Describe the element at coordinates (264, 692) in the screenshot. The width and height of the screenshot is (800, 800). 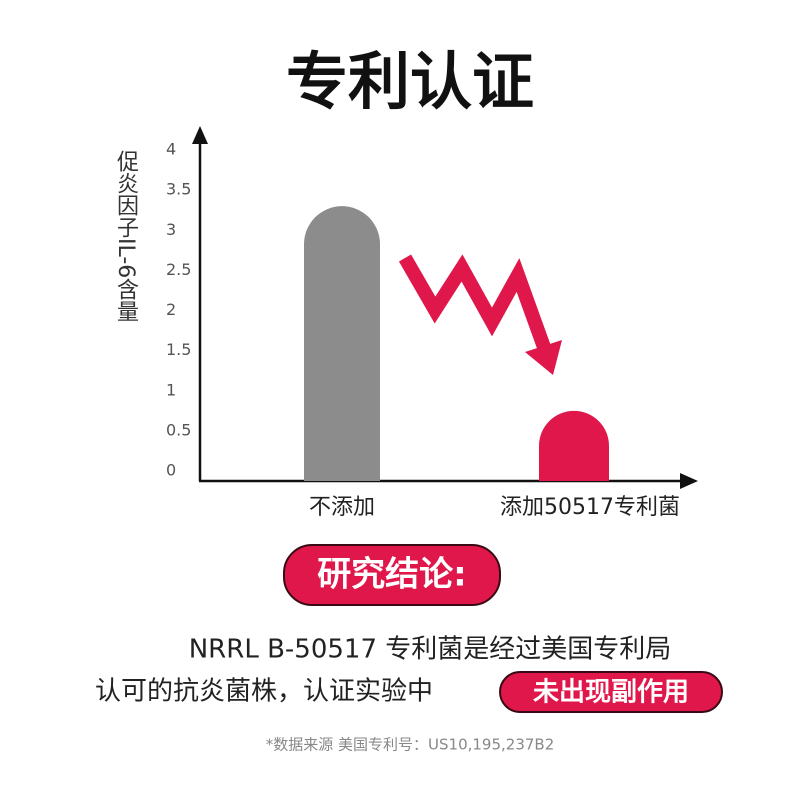
I see `conclusion-line: 认可的抗炎菌株，认证实验中` at that location.